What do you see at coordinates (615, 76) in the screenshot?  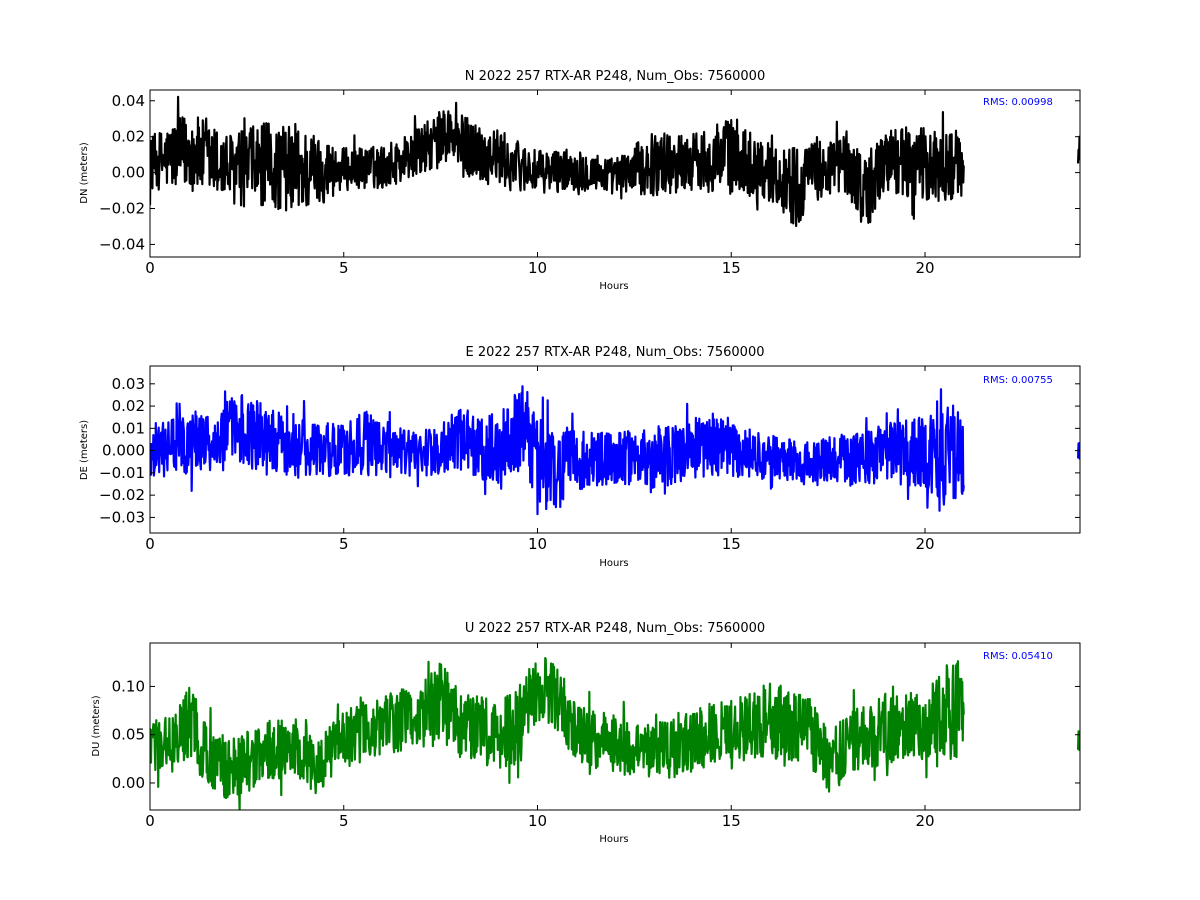 I see `panel-title: N 2022 257 RTX-AR P248, Num_Obs: 7560000` at bounding box center [615, 76].